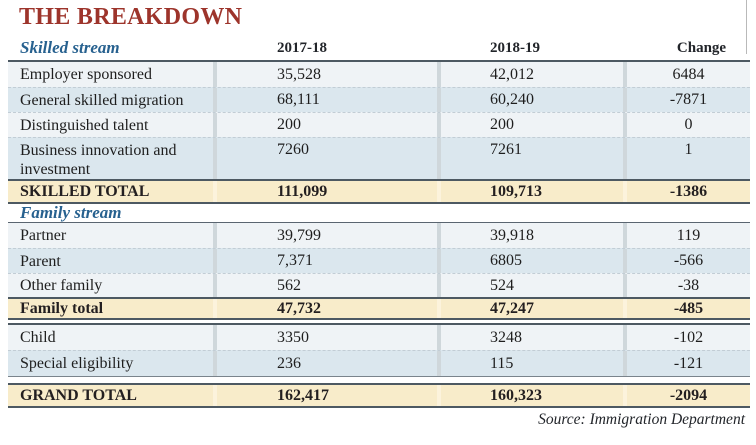  What do you see at coordinates (325, 395) in the screenshot?
I see `total-2017-18: 162,417` at bounding box center [325, 395].